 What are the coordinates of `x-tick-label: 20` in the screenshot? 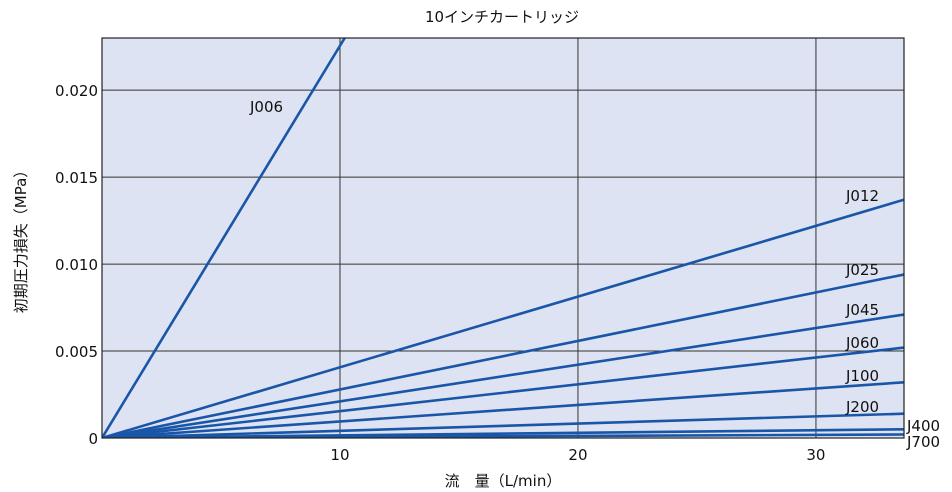 It's located at (577, 455).